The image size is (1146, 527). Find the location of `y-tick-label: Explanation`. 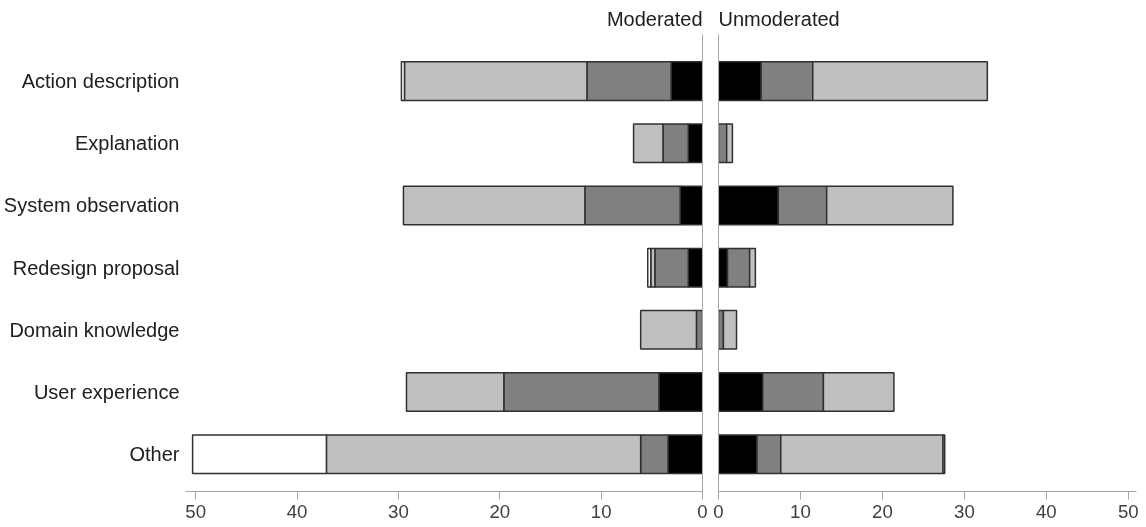

y-tick-label: Explanation is located at coordinates (127, 143).